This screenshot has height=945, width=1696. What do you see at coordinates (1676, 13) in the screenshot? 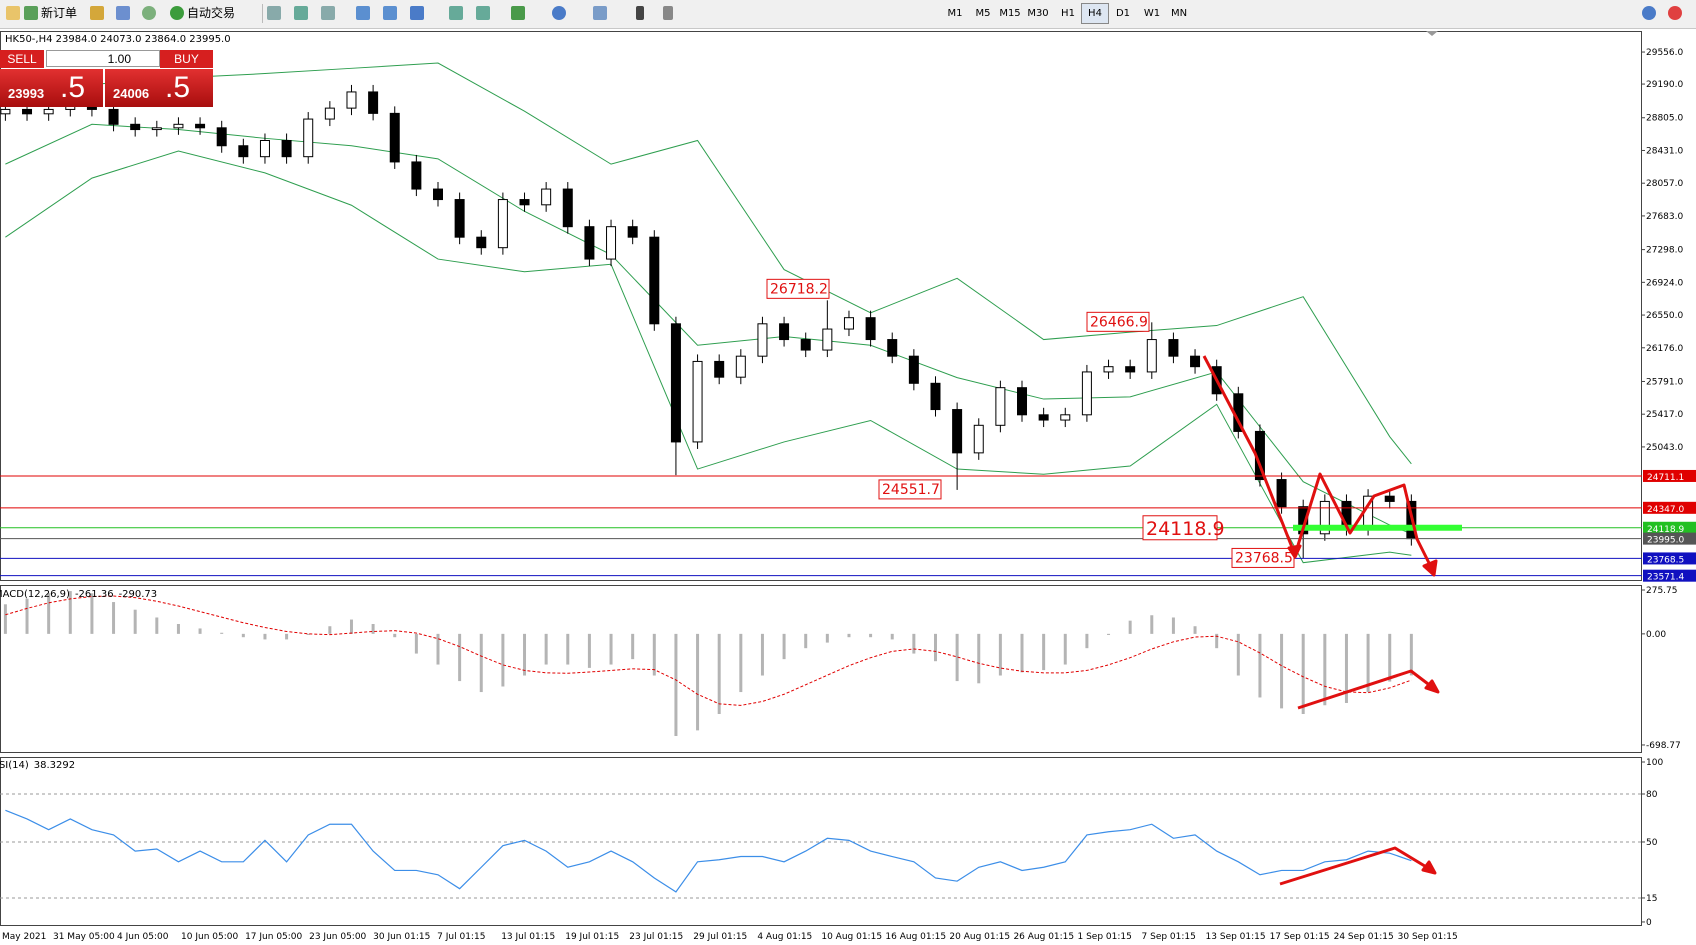
I see `notification-icon` at bounding box center [1676, 13].